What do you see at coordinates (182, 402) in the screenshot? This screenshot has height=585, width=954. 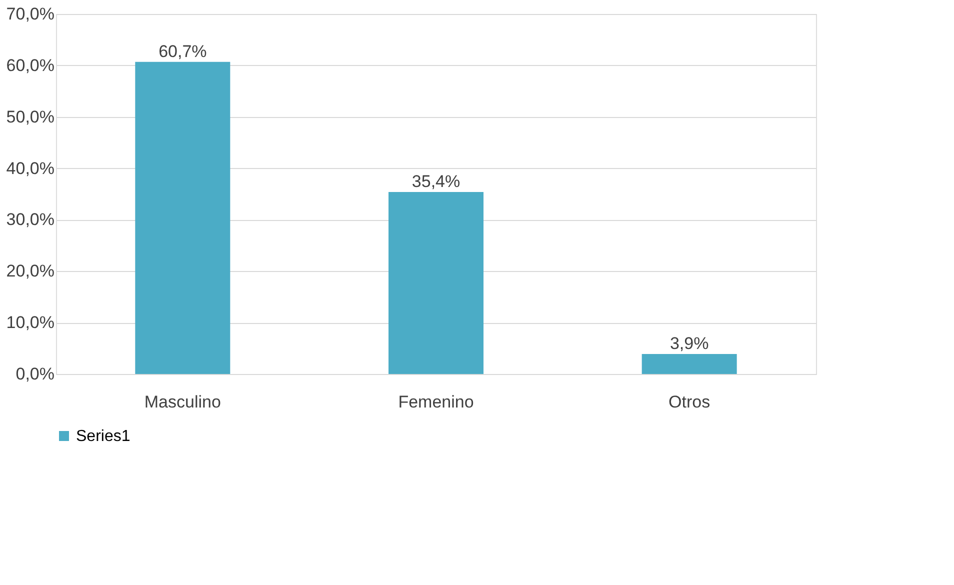 I see `x-tick-label: Masculino` at bounding box center [182, 402].